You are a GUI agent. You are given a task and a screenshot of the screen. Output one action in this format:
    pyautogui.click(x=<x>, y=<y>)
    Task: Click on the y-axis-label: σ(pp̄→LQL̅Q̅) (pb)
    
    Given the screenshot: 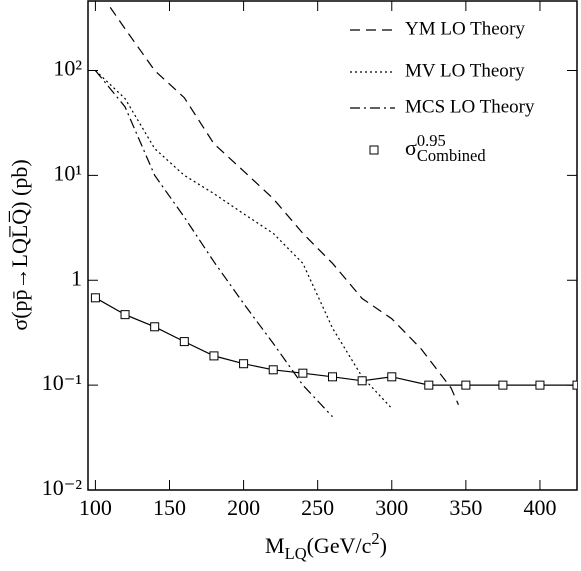 What is the action you would take?
    pyautogui.click(x=19, y=244)
    